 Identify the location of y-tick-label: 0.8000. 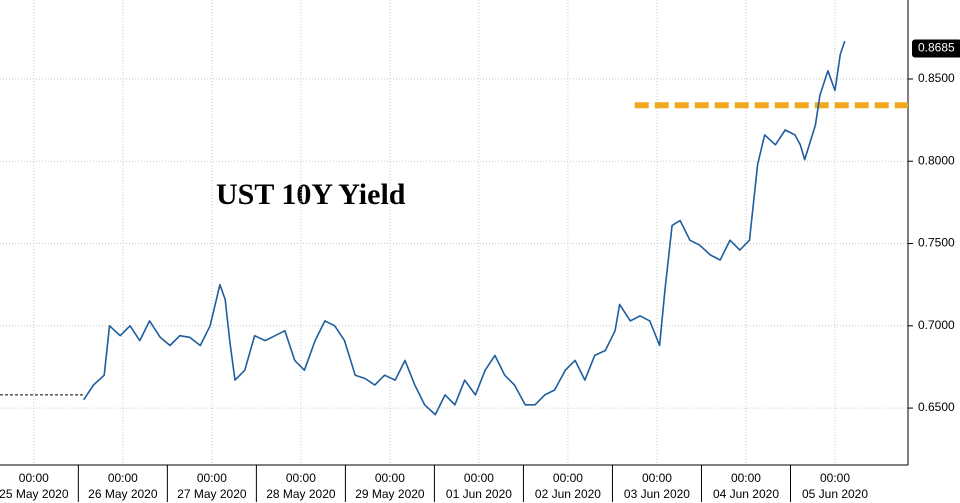
(936, 160).